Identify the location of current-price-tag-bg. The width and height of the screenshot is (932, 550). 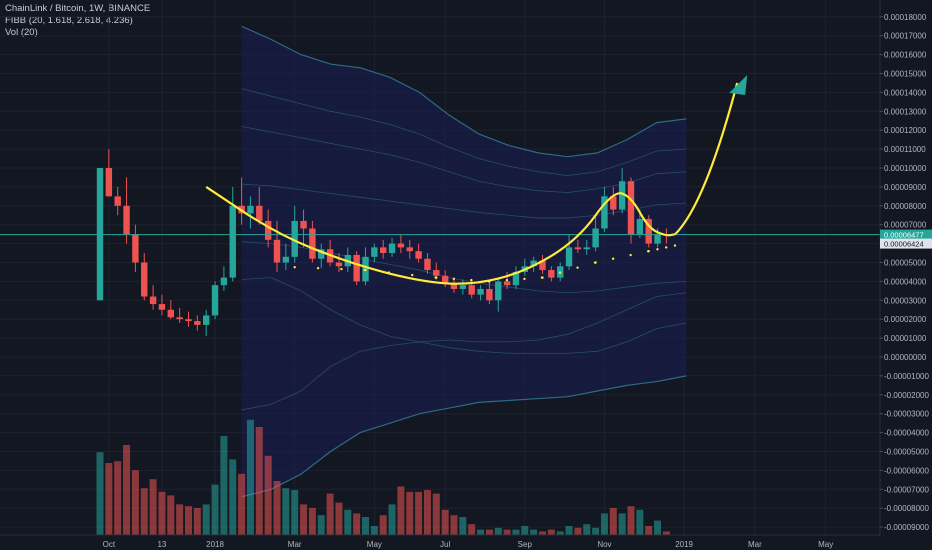
(906, 234).